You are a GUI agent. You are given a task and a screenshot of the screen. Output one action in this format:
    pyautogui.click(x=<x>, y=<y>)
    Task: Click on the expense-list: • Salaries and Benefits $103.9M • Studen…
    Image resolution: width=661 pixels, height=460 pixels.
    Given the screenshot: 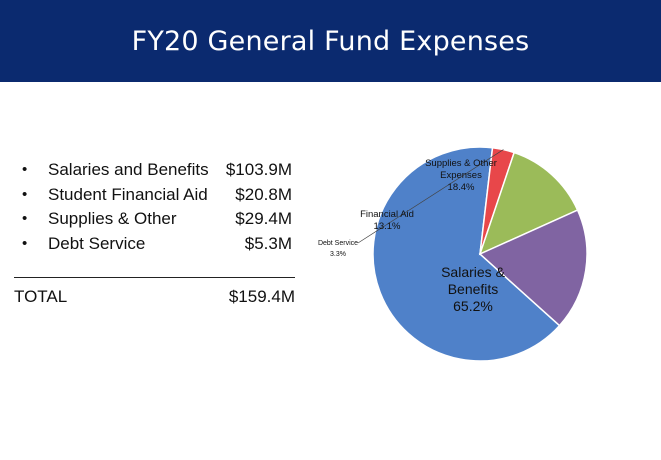 What is the action you would take?
    pyautogui.click(x=162, y=207)
    